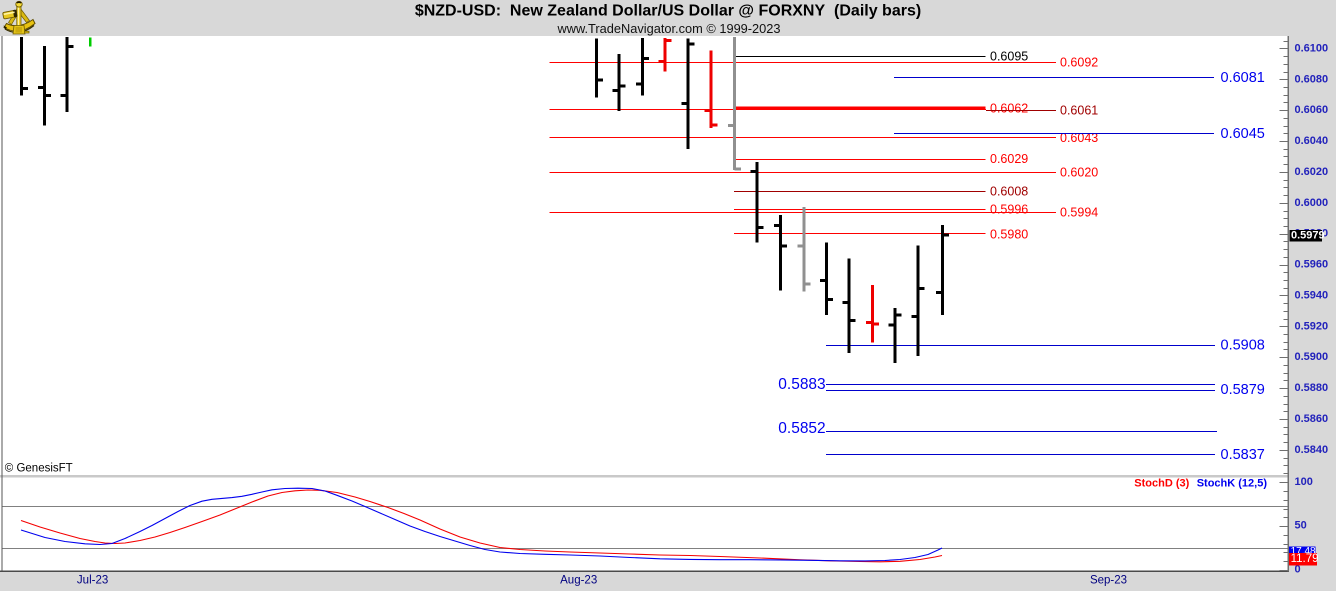 This screenshot has width=1336, height=591. I want to click on svg-text: 0.5960, so click(1312, 265).